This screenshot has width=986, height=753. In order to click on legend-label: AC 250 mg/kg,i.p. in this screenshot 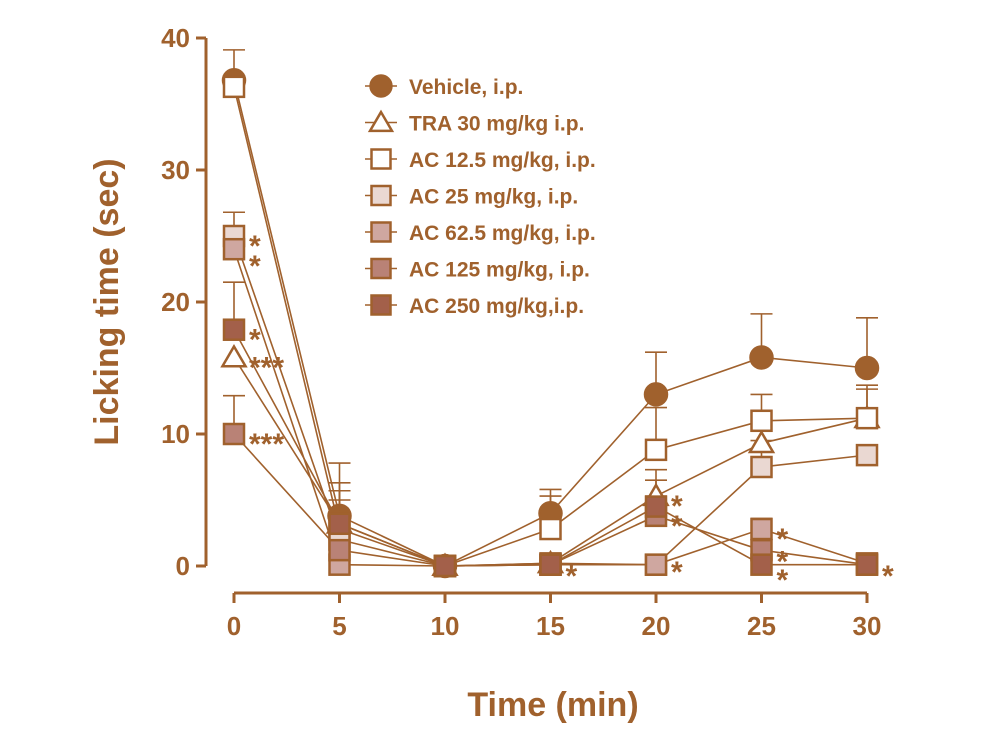, I will do `click(496, 306)`.